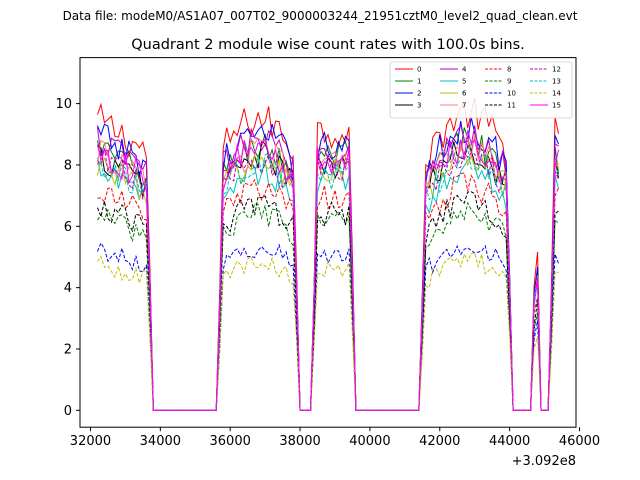 Image resolution: width=640 pixels, height=480 pixels. What do you see at coordinates (68, 349) in the screenshot?
I see `y-tick-label: 2` at bounding box center [68, 349].